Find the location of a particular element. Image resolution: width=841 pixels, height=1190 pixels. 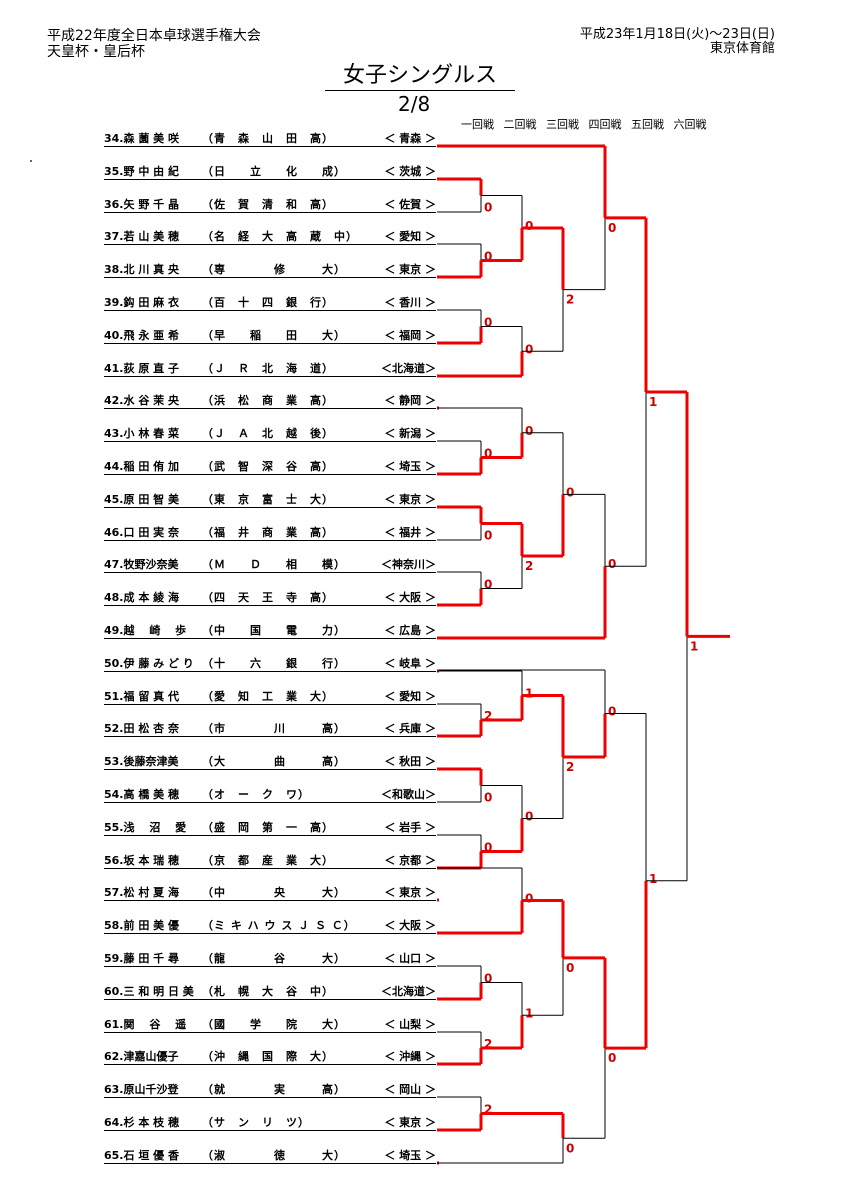

player-affiliation: （札 幌 大 谷 中） is located at coordinates (268, 991).